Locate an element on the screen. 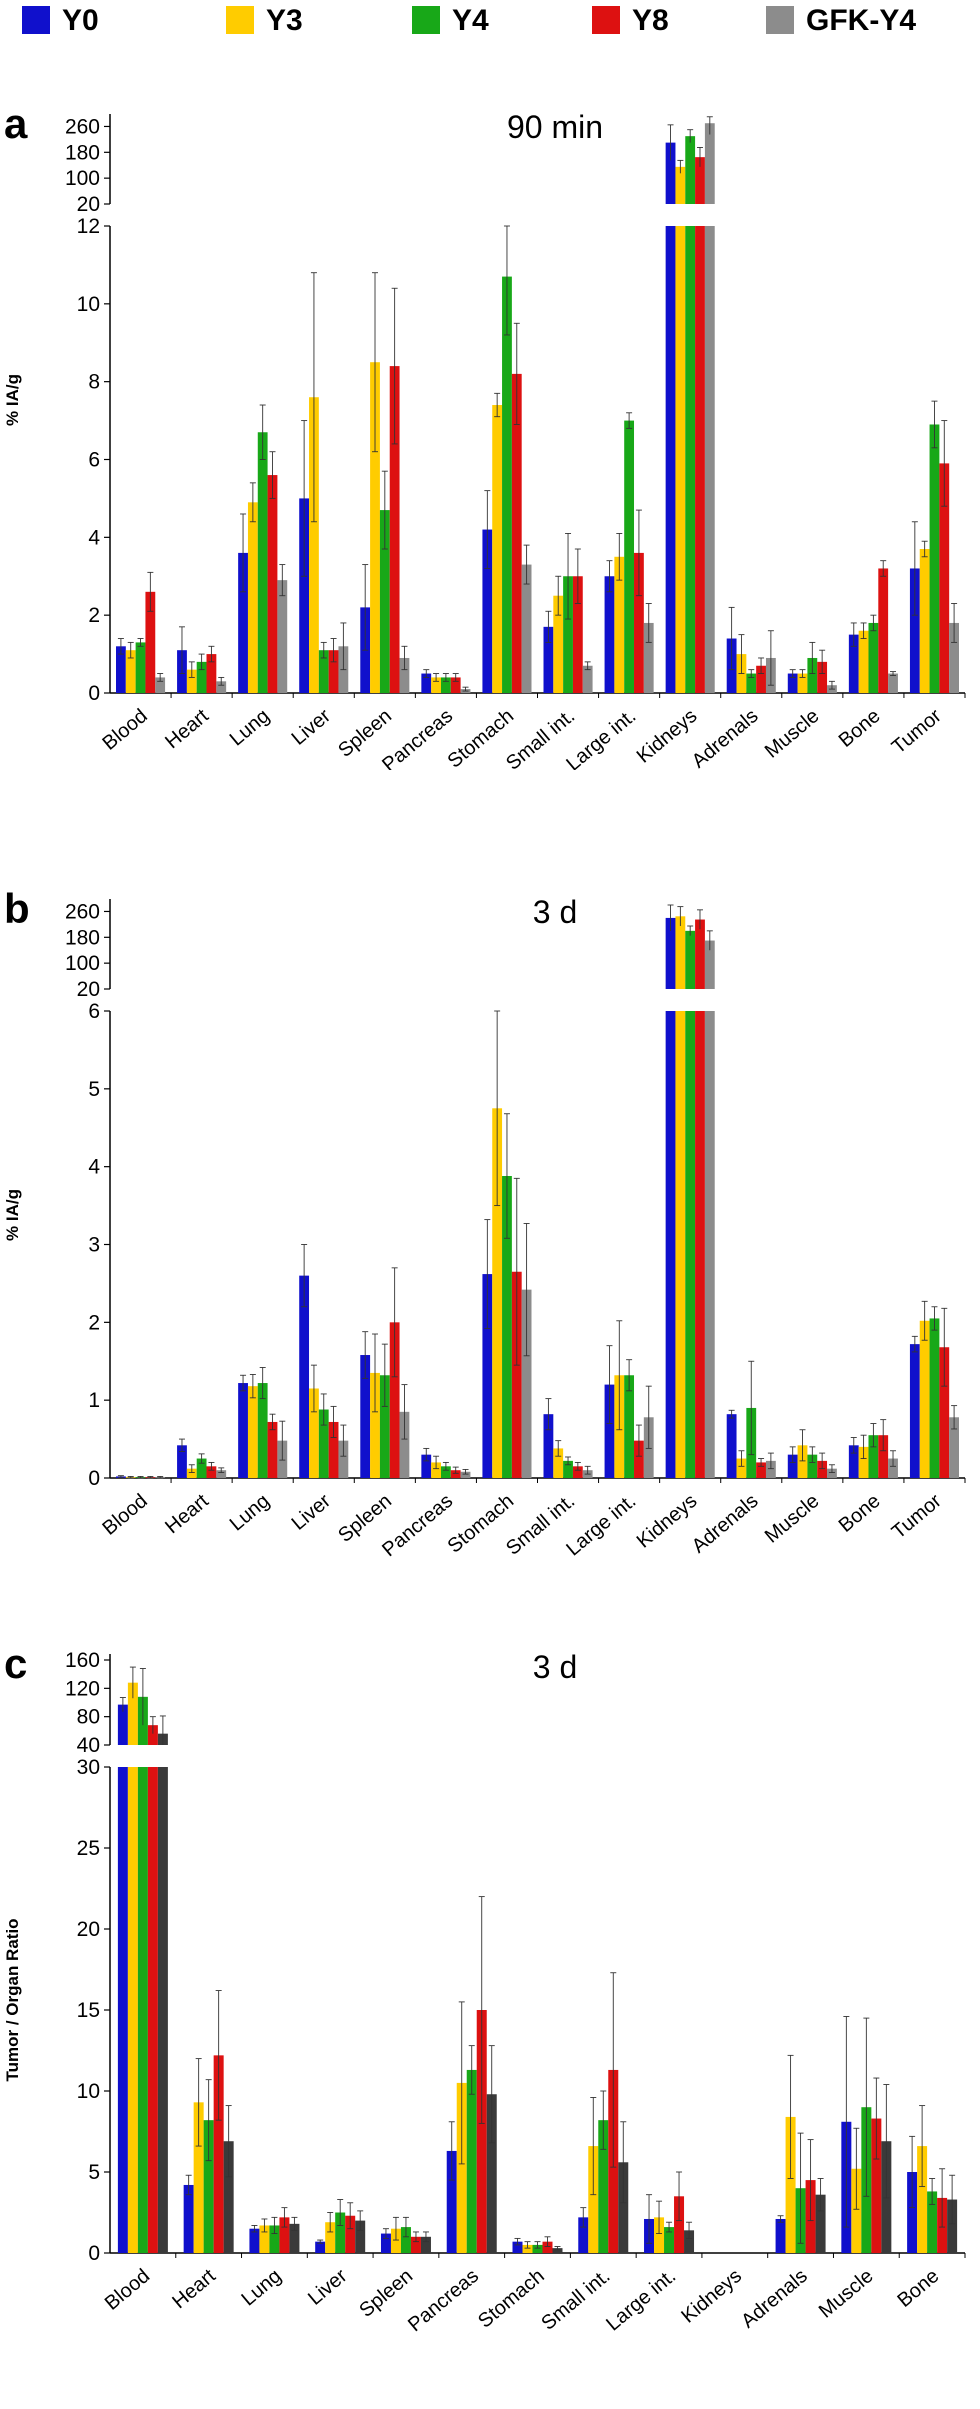 The height and width of the screenshot is (2409, 980). panel-b-category-label-bone: Bone is located at coordinates (860, 1513).